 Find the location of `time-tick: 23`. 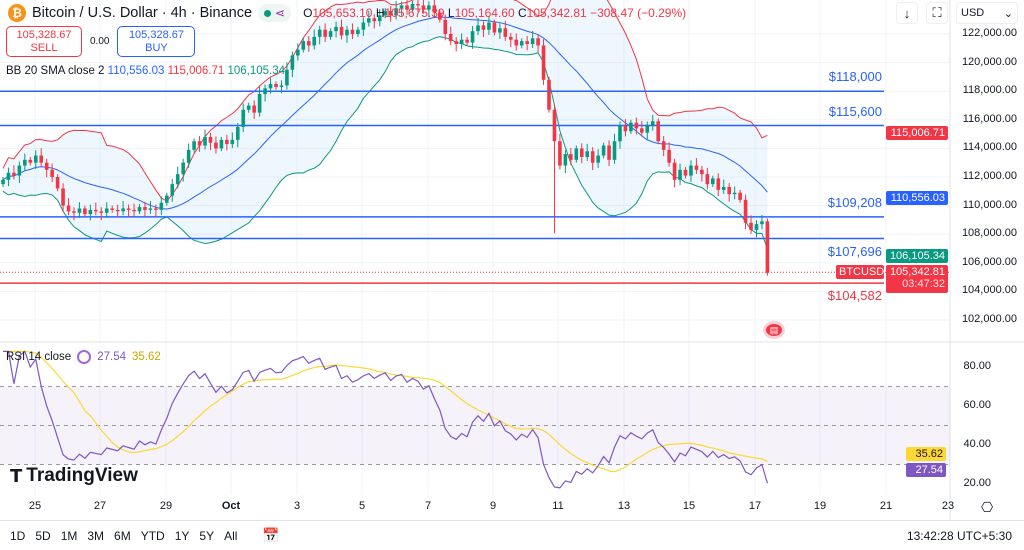

time-tick: 23 is located at coordinates (948, 506).